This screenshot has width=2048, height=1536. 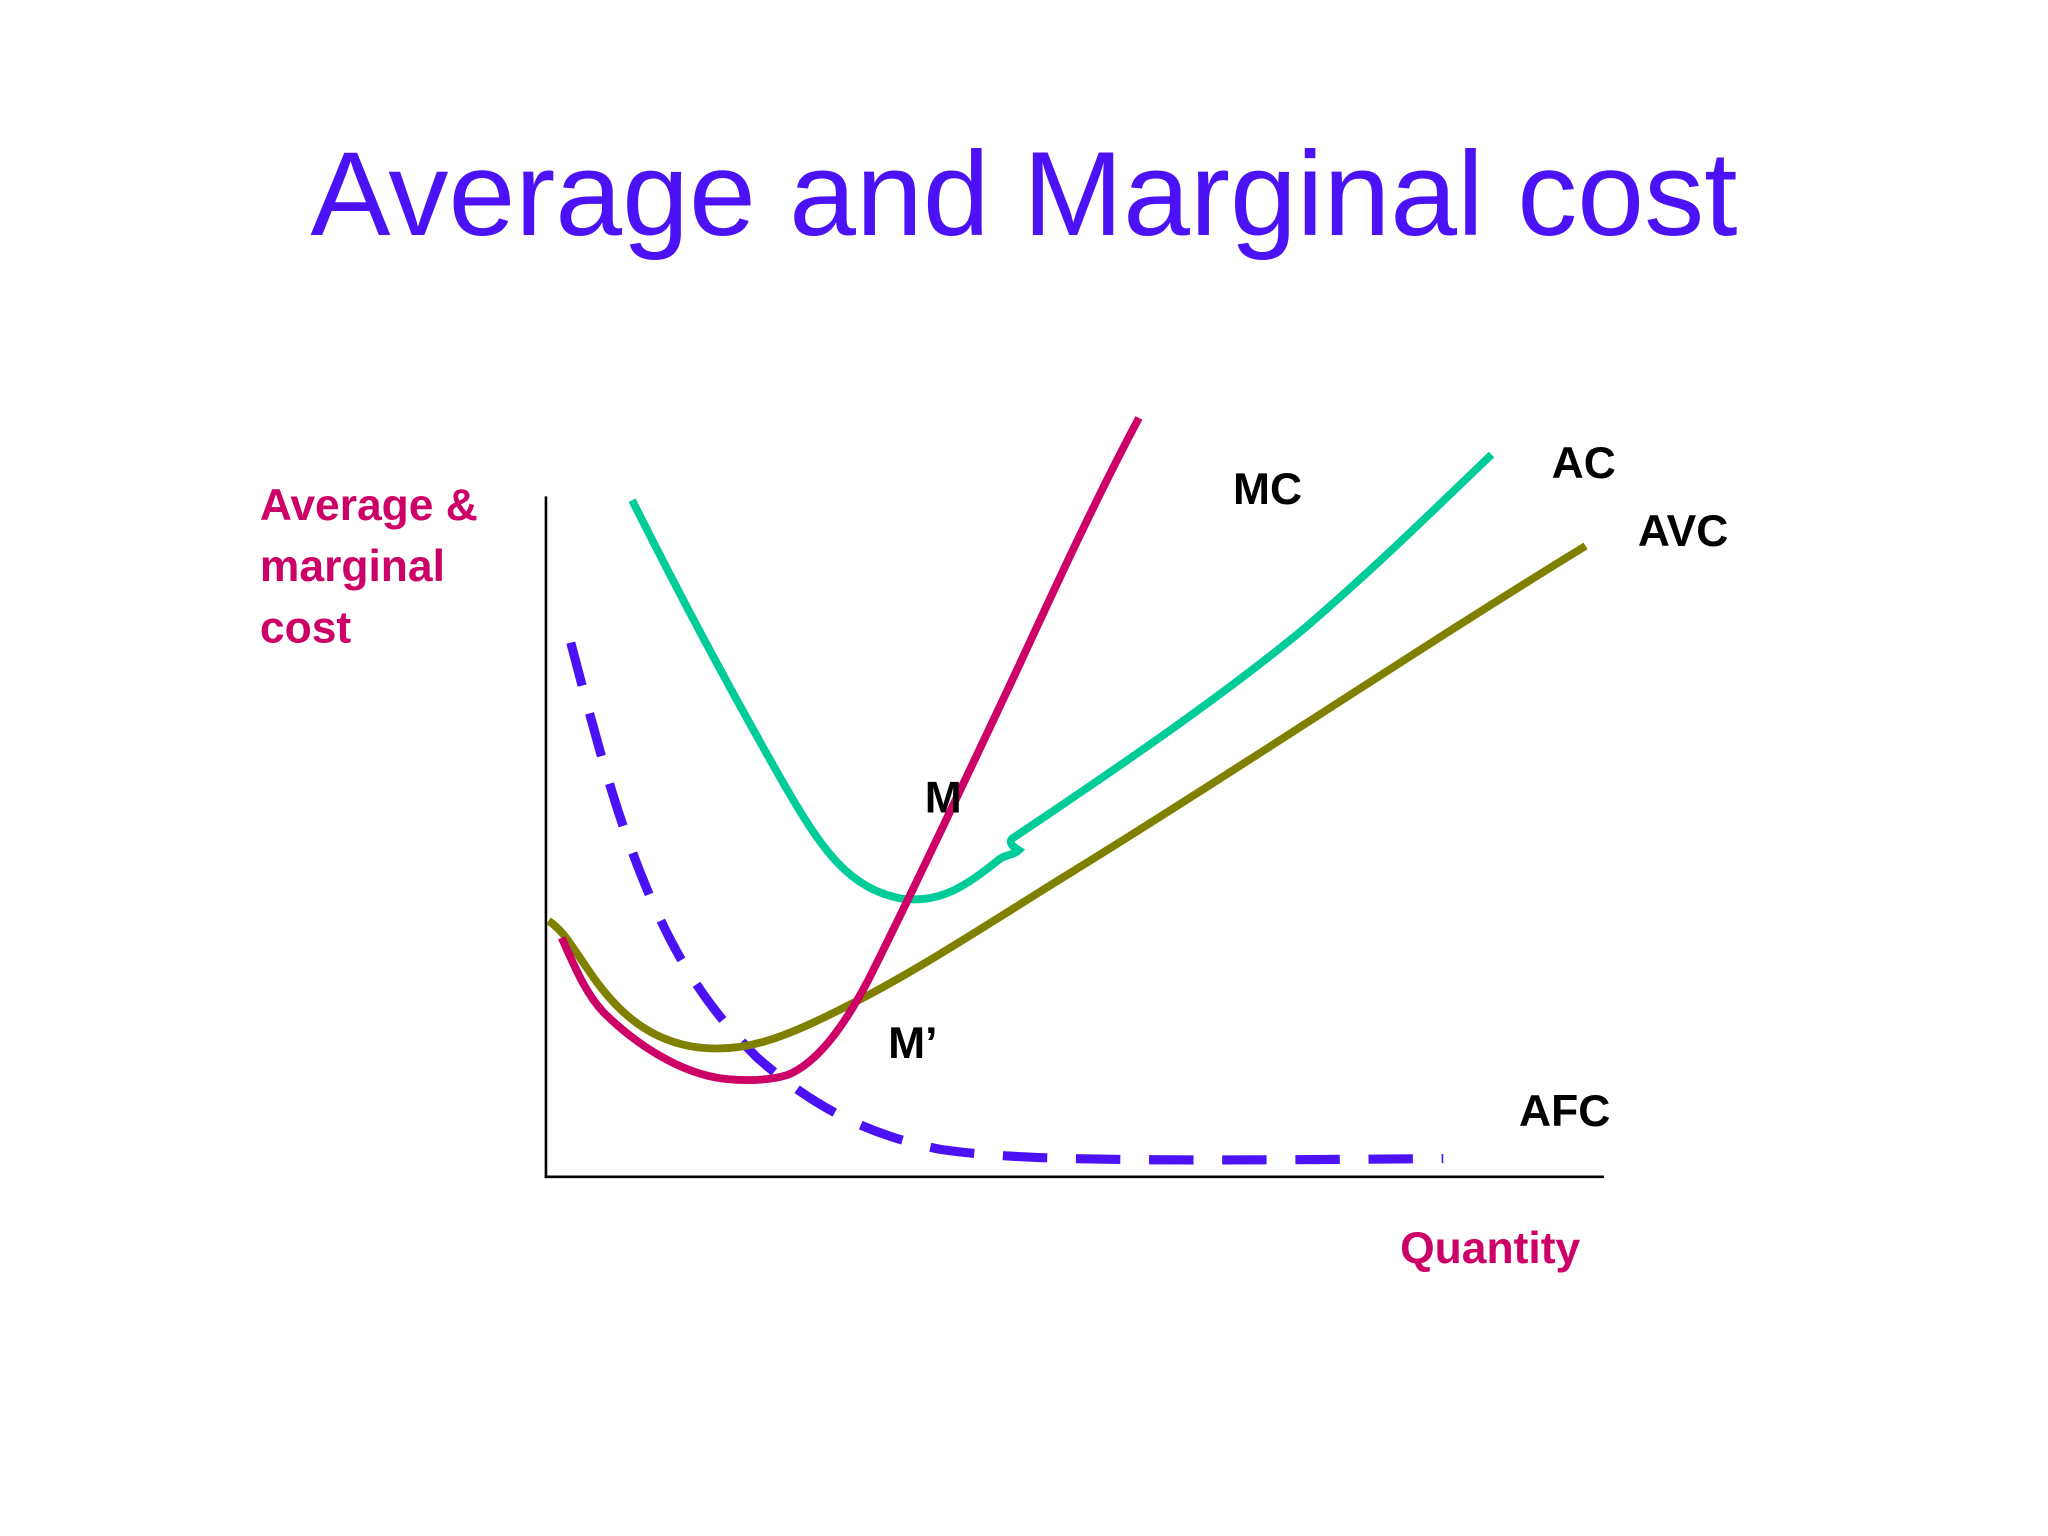 What do you see at coordinates (912, 1043) in the screenshot?
I see `point-m-prime-label: M’` at bounding box center [912, 1043].